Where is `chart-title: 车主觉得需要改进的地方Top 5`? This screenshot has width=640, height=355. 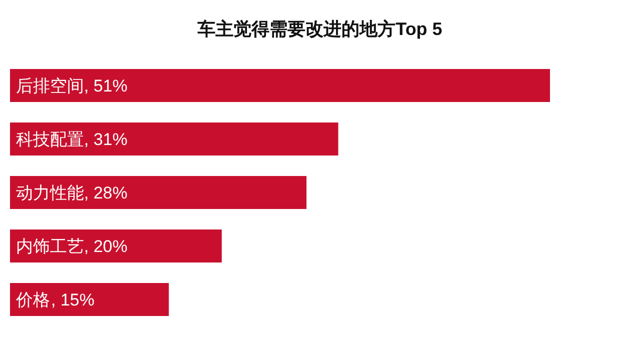
chart-title: 车主觉得需要改进的地方Top 5 is located at coordinates (319, 29).